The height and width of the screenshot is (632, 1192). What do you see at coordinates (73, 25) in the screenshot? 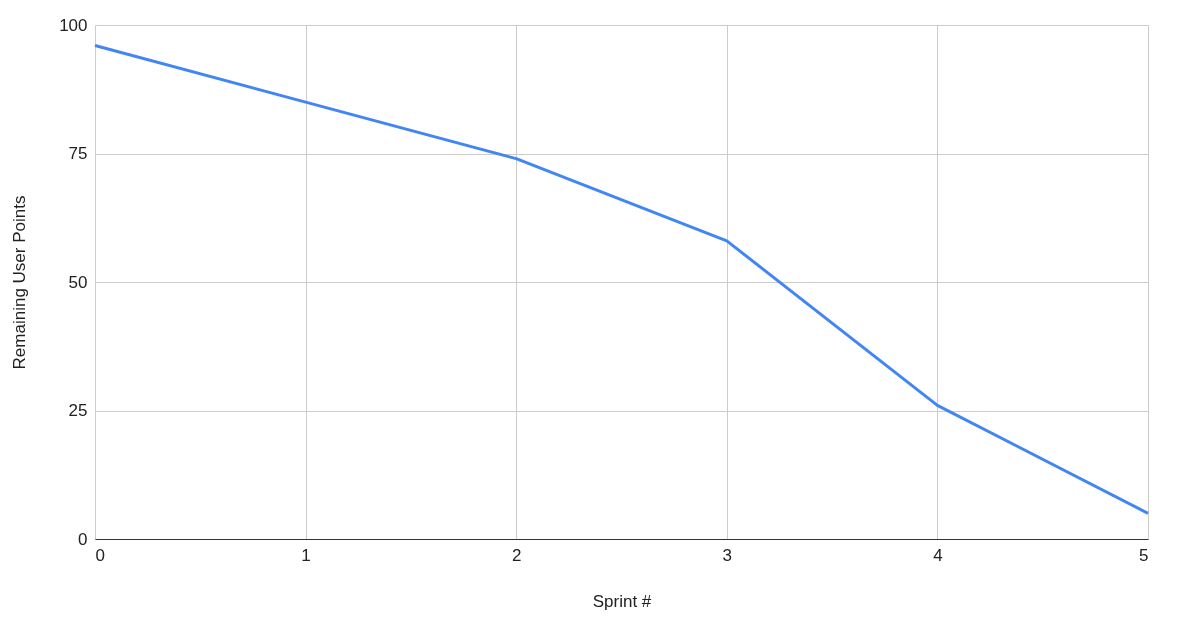
I see `y-tick-label: 100` at bounding box center [73, 25].